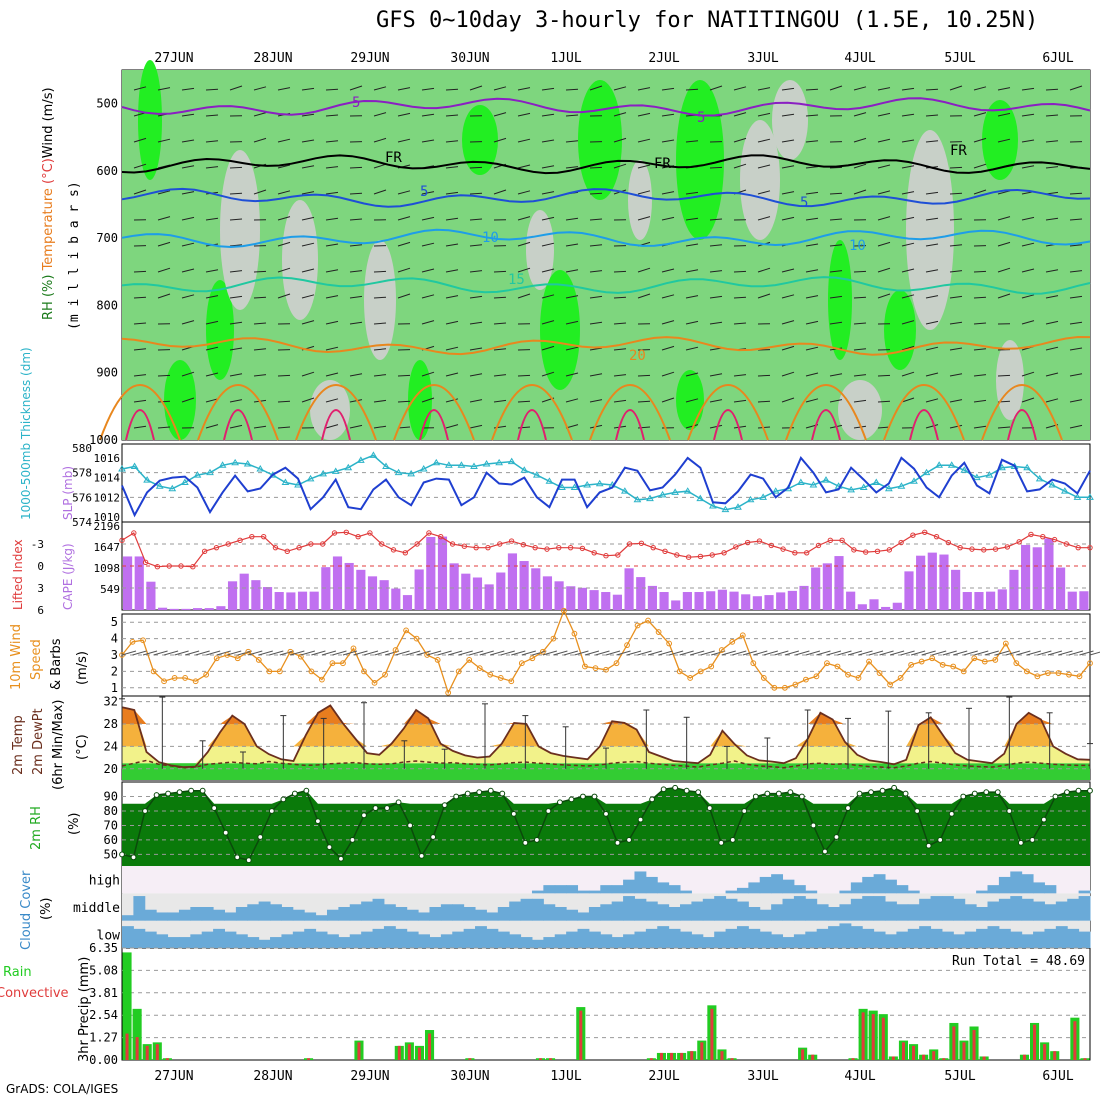  Describe the element at coordinates (114, 622) in the screenshot. I see `wind-tick: 5` at that location.